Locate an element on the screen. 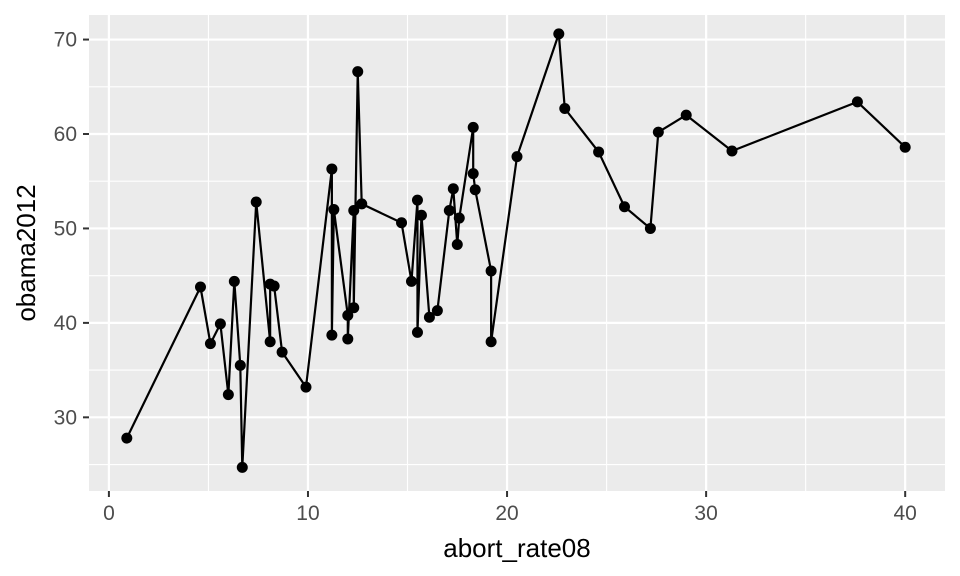 The image size is (960, 576). y-tick-label: 40 is located at coordinates (65, 323).